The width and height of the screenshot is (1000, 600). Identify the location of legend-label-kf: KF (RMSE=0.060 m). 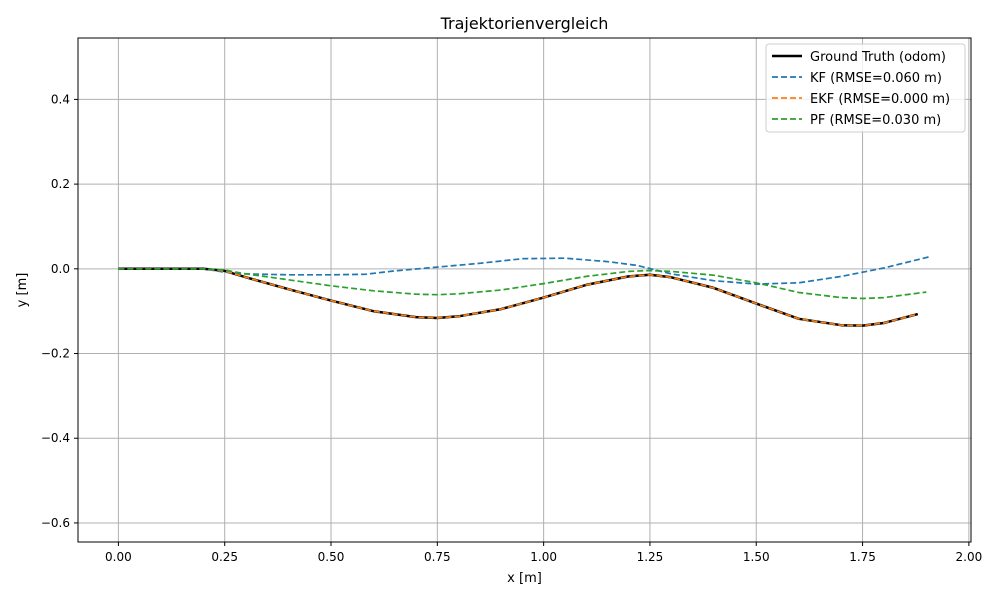
(876, 78).